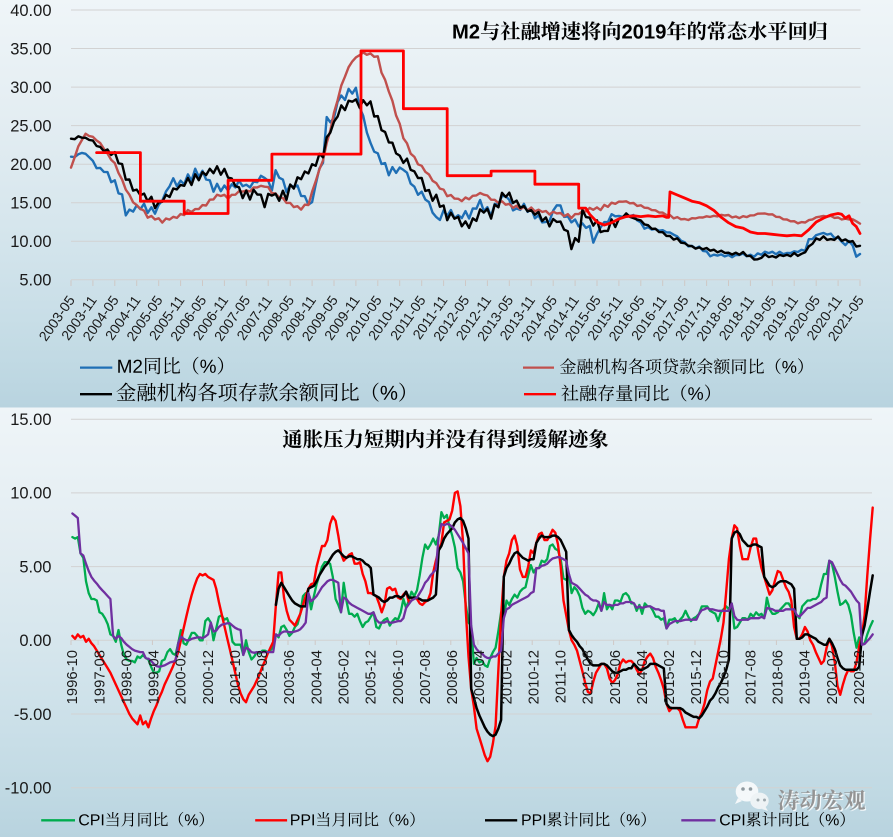  Describe the element at coordinates (833, 677) in the screenshot. I see `svg-text: 2020-02` at that location.